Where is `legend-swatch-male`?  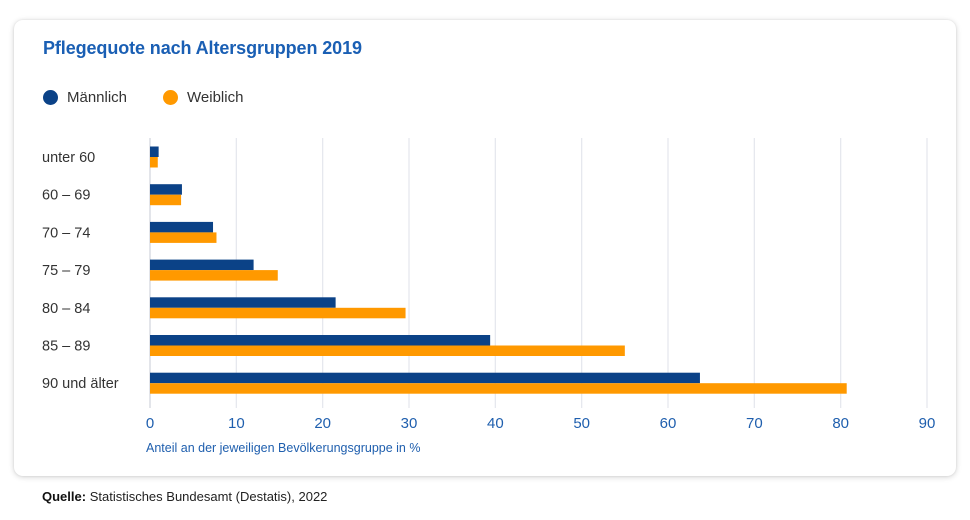
legend-swatch-male is located at coordinates (50, 97).